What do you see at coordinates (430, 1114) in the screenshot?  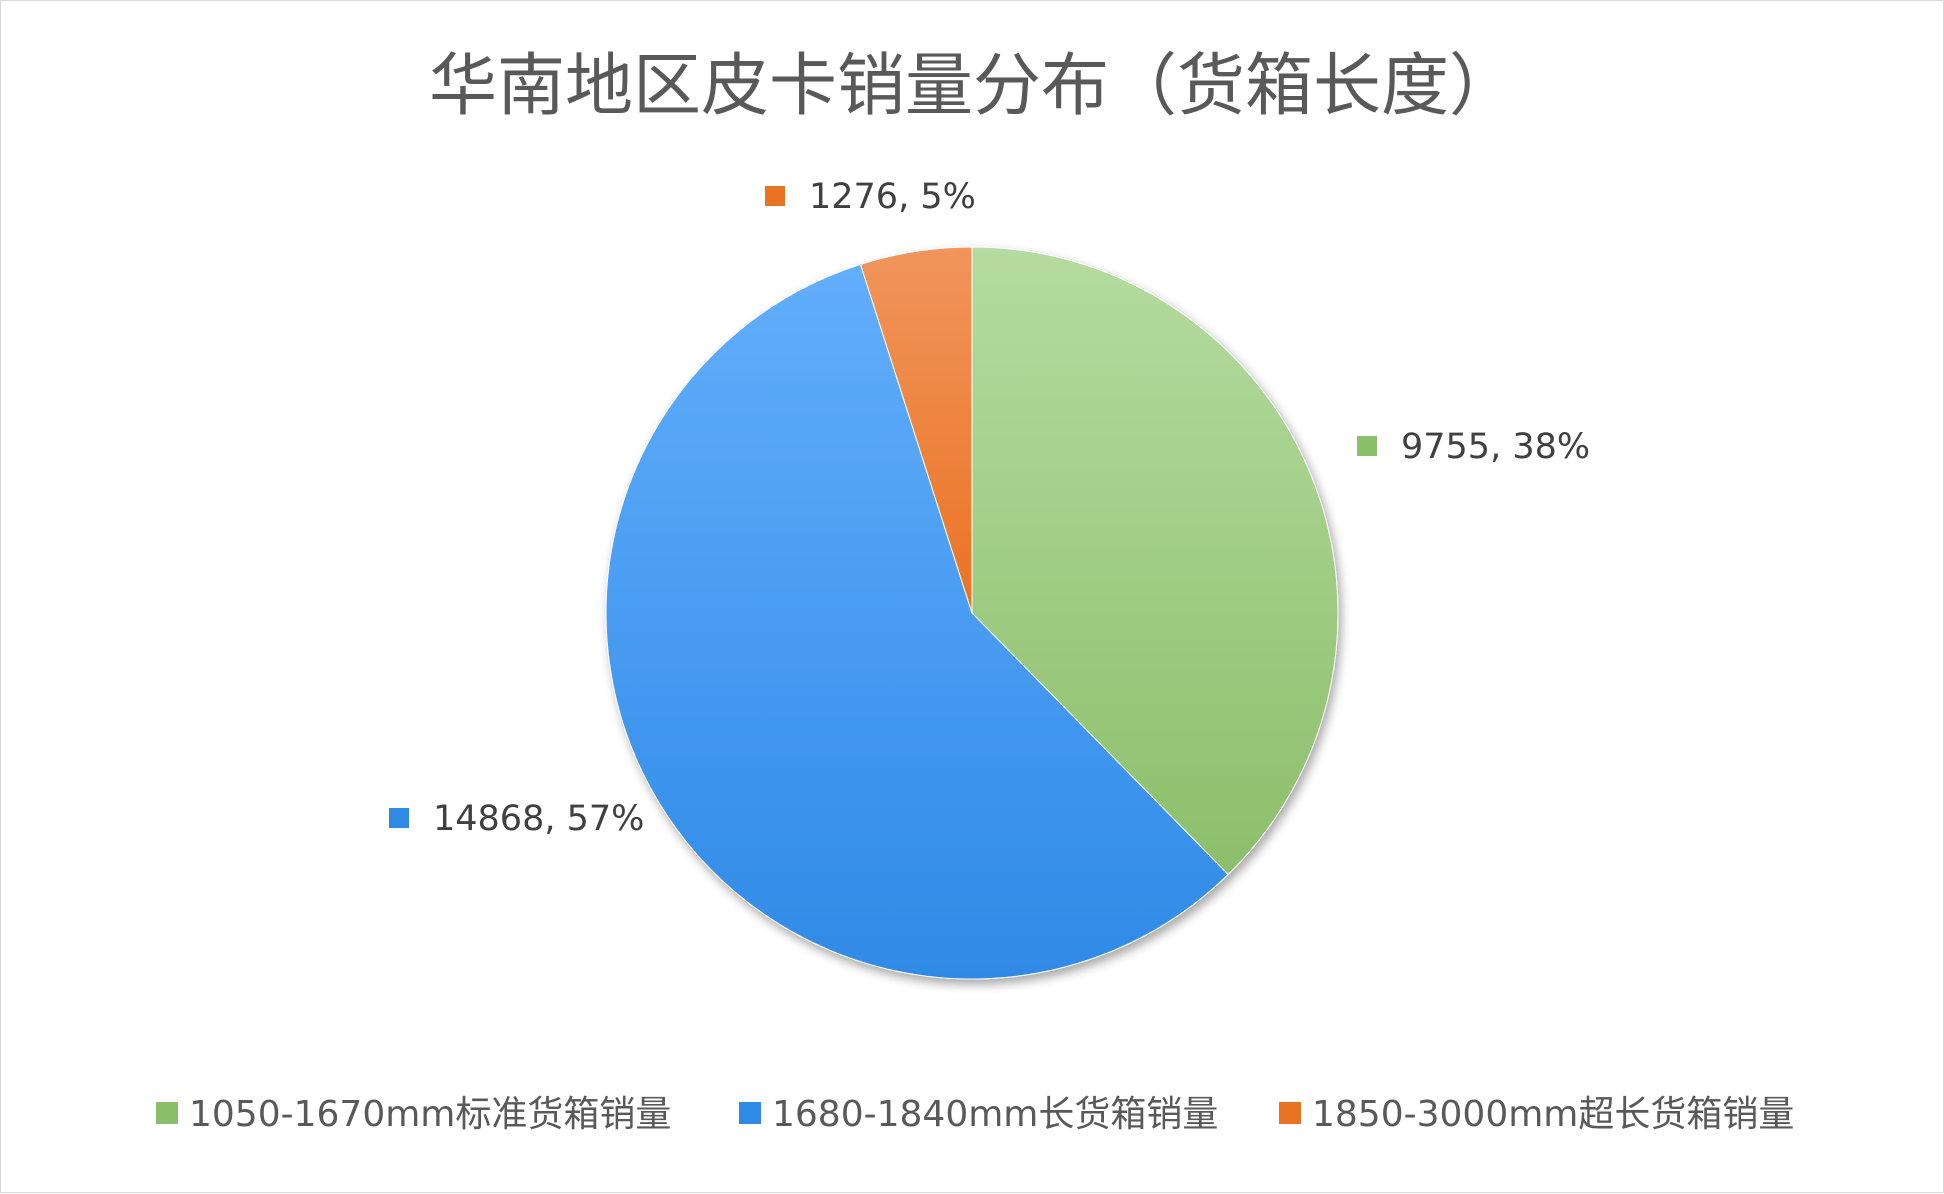 I see `legend-label-green: 1050-1670mm标准货箱销量` at bounding box center [430, 1114].